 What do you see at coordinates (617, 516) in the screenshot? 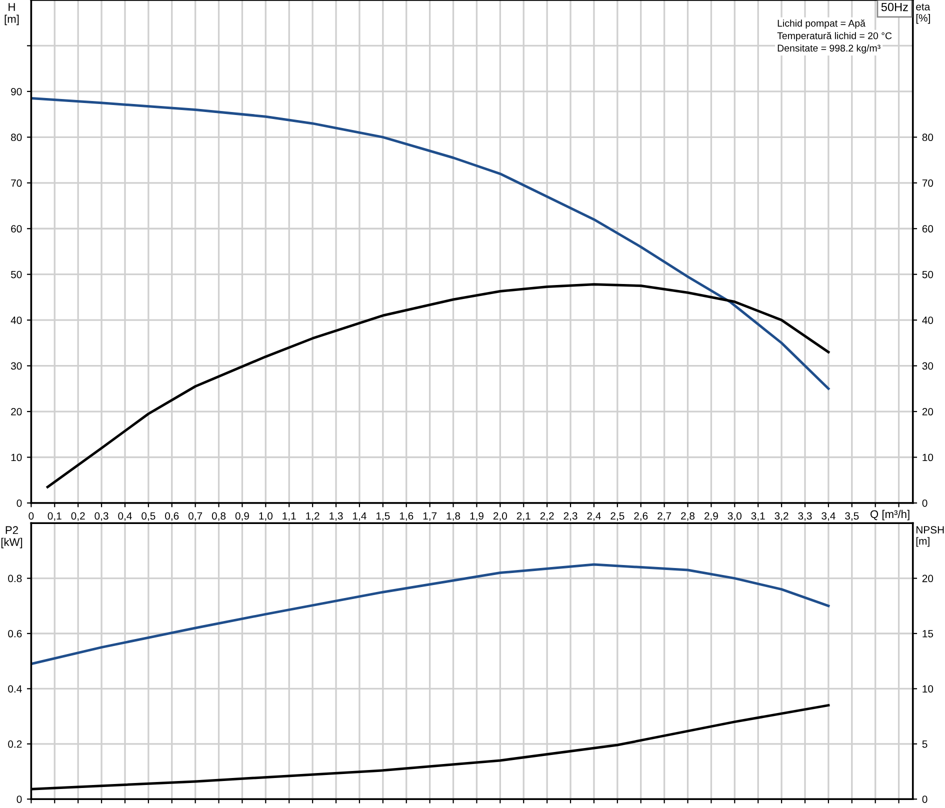
I see `x-tick-label: 2,5` at bounding box center [617, 516].